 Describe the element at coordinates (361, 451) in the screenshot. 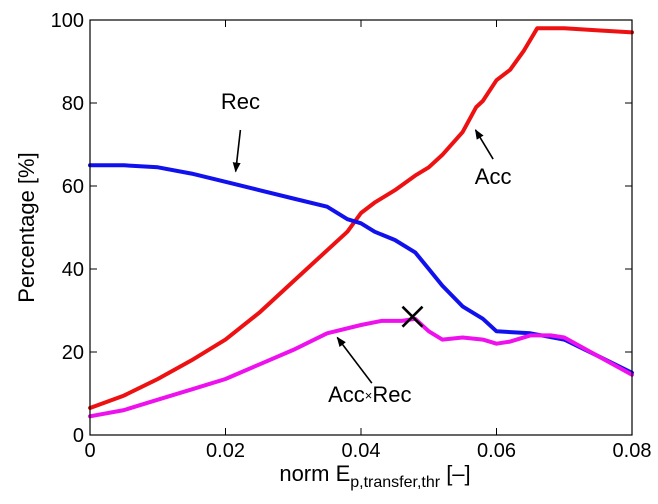

I see `x-tick-label: 0.04` at that location.